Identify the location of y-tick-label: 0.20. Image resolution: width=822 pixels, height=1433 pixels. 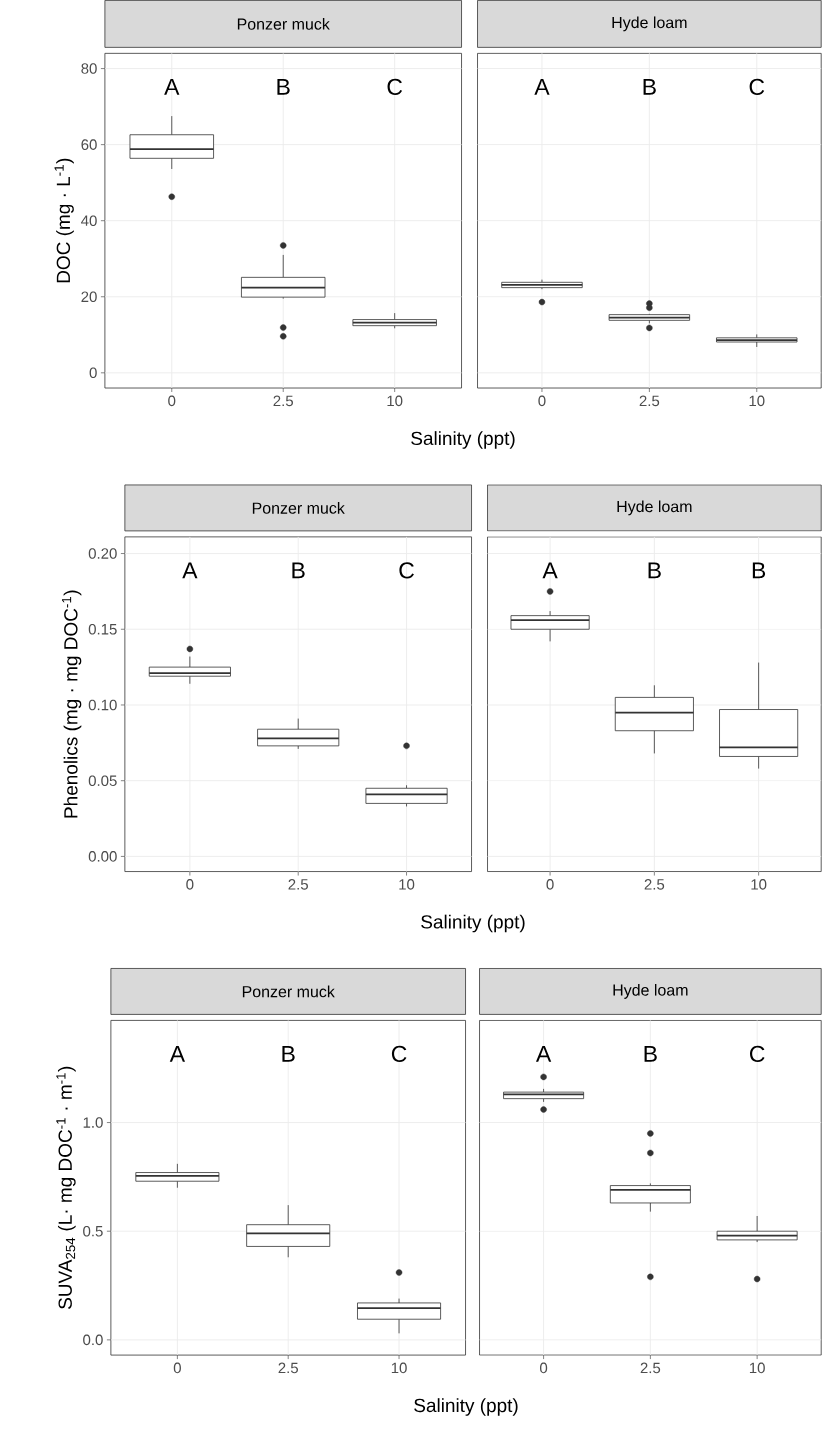
(102, 553).